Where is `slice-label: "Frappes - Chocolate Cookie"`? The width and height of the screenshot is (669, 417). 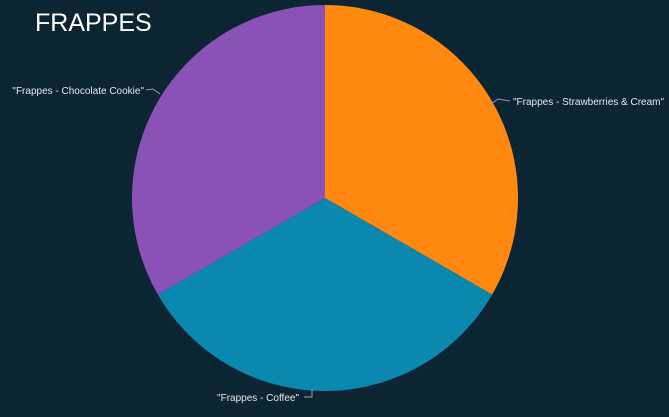 slice-label: "Frappes - Chocolate Cookie" is located at coordinates (78, 91).